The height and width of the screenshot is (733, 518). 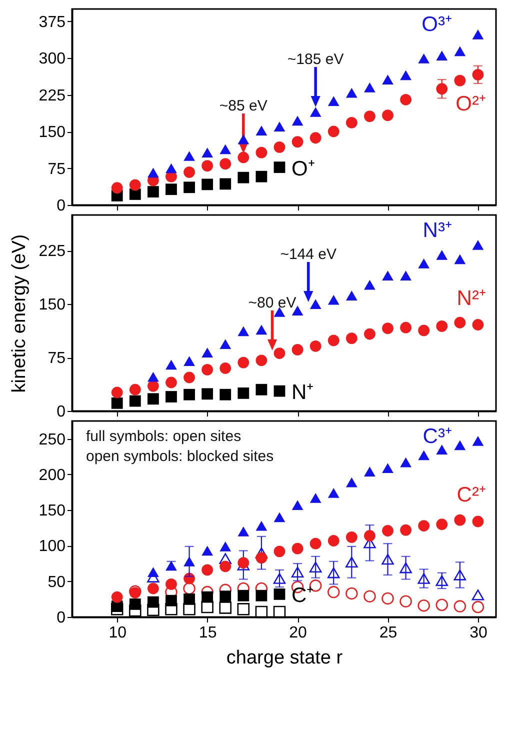 What do you see at coordinates (52, 511) in the screenshot?
I see `y-tick-label: 150` at bounding box center [52, 511].